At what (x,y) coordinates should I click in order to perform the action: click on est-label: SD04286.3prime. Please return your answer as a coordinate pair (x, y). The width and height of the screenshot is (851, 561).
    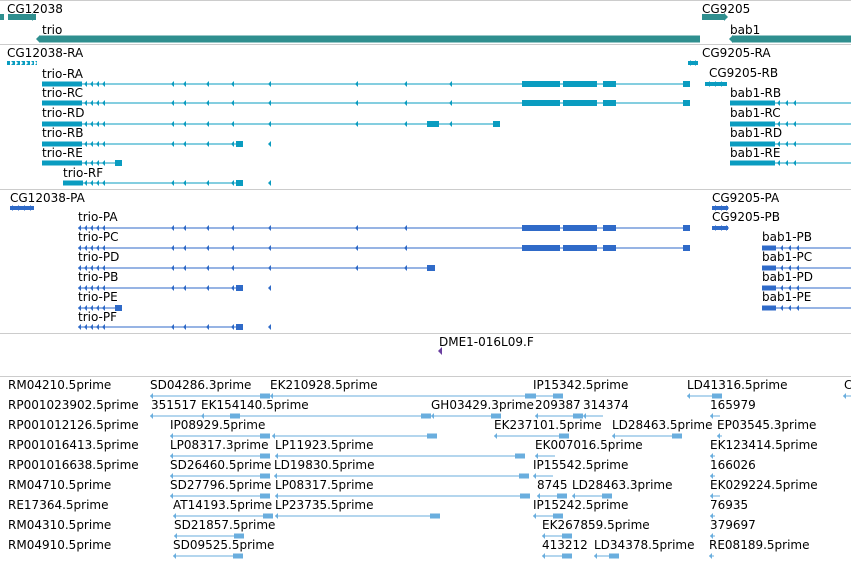
    Looking at the image, I should click on (201, 385).